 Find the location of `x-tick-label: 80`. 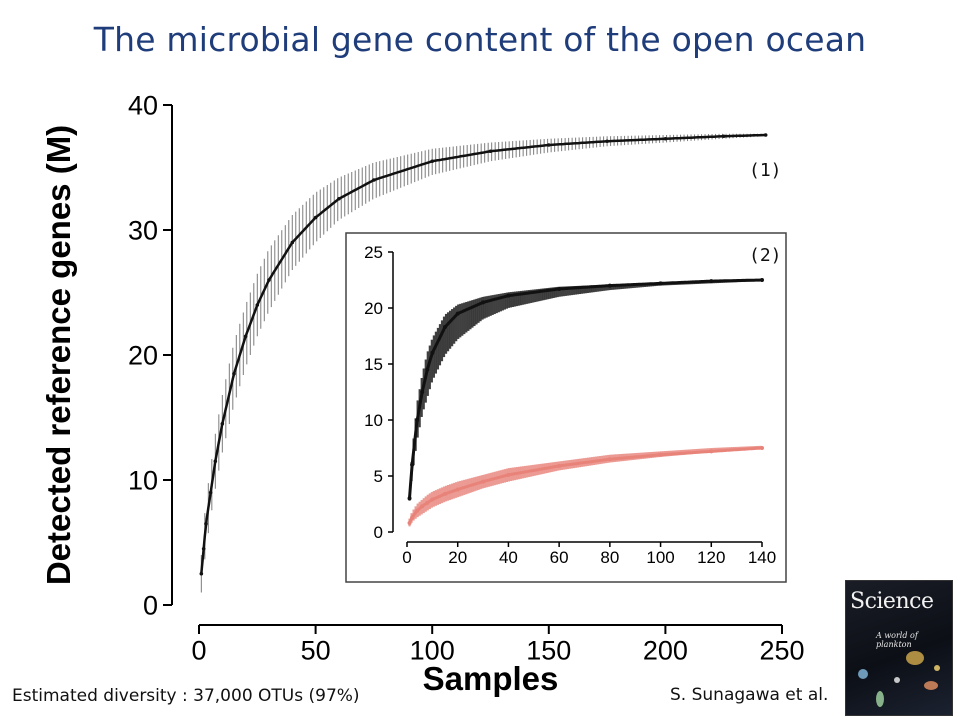

x-tick-label: 80 is located at coordinates (609, 557).